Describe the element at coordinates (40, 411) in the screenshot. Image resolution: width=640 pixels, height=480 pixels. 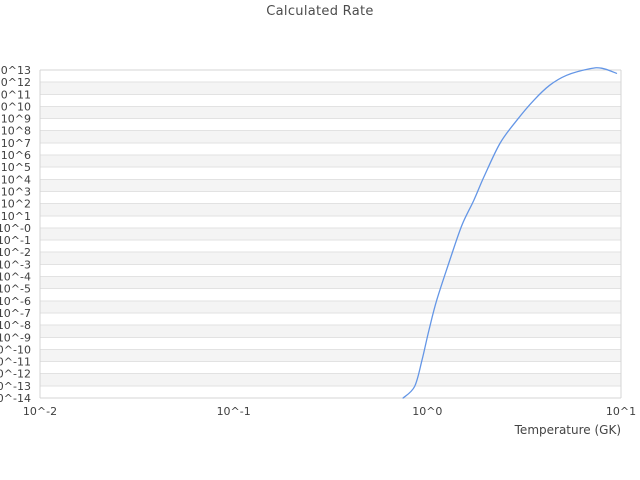
I see `x-tick-label: 10^-2` at that location.